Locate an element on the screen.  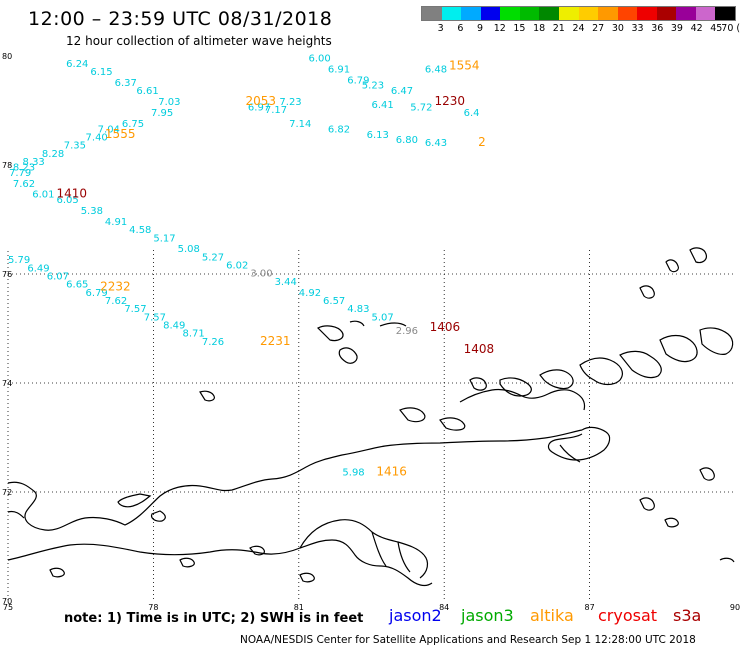
pass-time-tag: 1410 is located at coordinates (71, 194).